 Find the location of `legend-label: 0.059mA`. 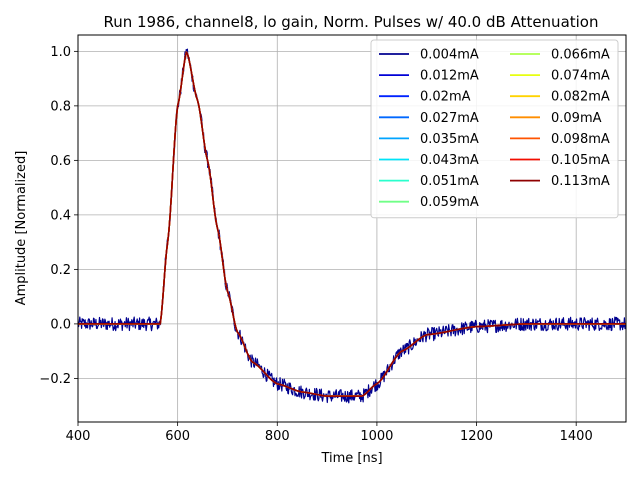

legend-label: 0.059mA is located at coordinates (449, 202).